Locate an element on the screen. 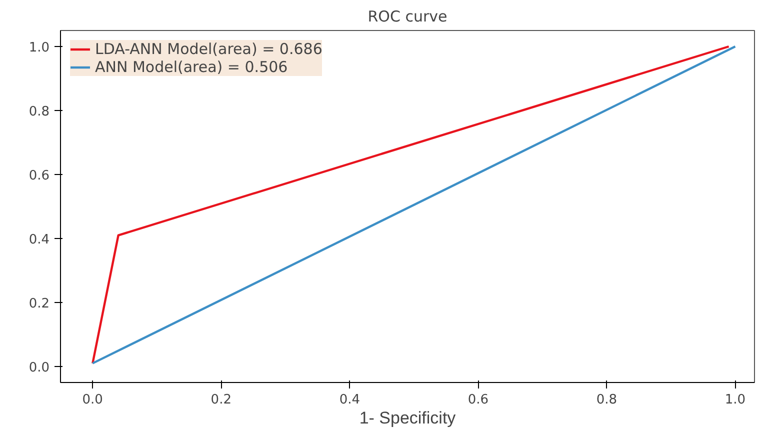 This screenshot has width=764, height=432. chart-title: ROC curve is located at coordinates (408, 17).